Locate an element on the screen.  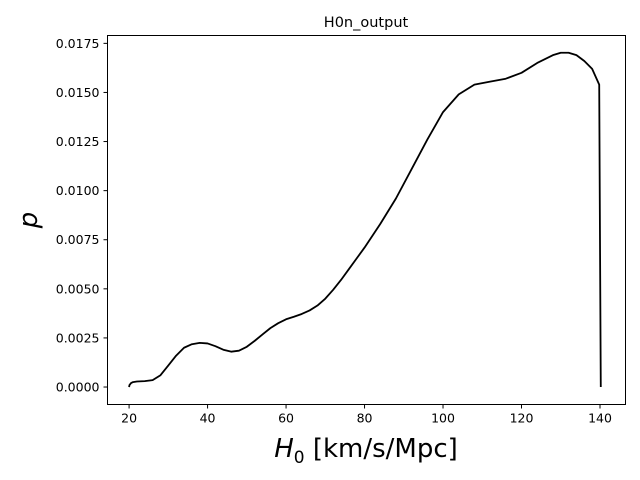
x-tick-label: 80 is located at coordinates (365, 418).